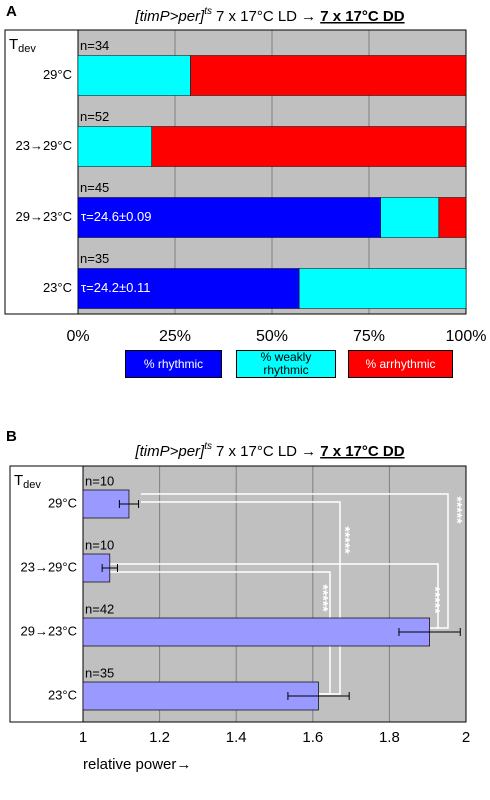  Describe the element at coordinates (77, 336) in the screenshot. I see `x-tick-label: 0%` at that location.